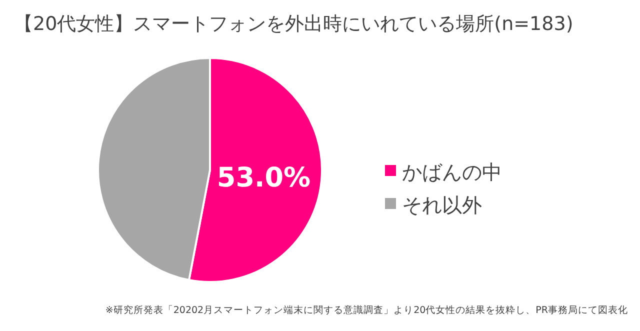 This screenshot has width=640, height=331. I want to click on text: ※研究所発表「20202月スマートフォン端末に関する意識調査」より20代女性の結果を抜粋し、PR事務局にて図表化, so click(366, 310).